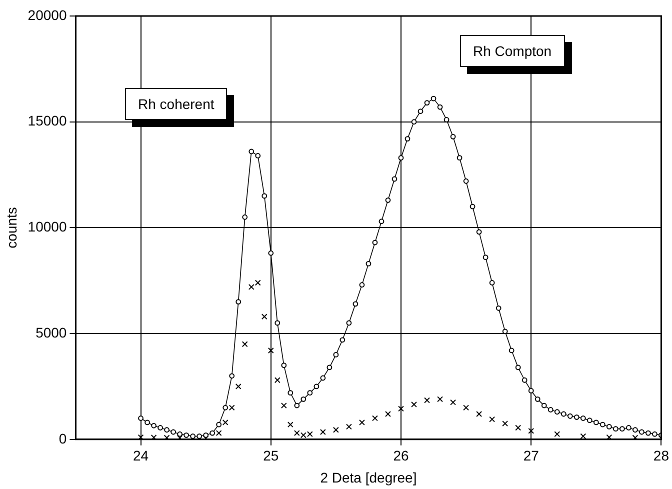  Describe the element at coordinates (368, 477) in the screenshot. I see `x-axis-title: 2 Deta [degree]` at that location.